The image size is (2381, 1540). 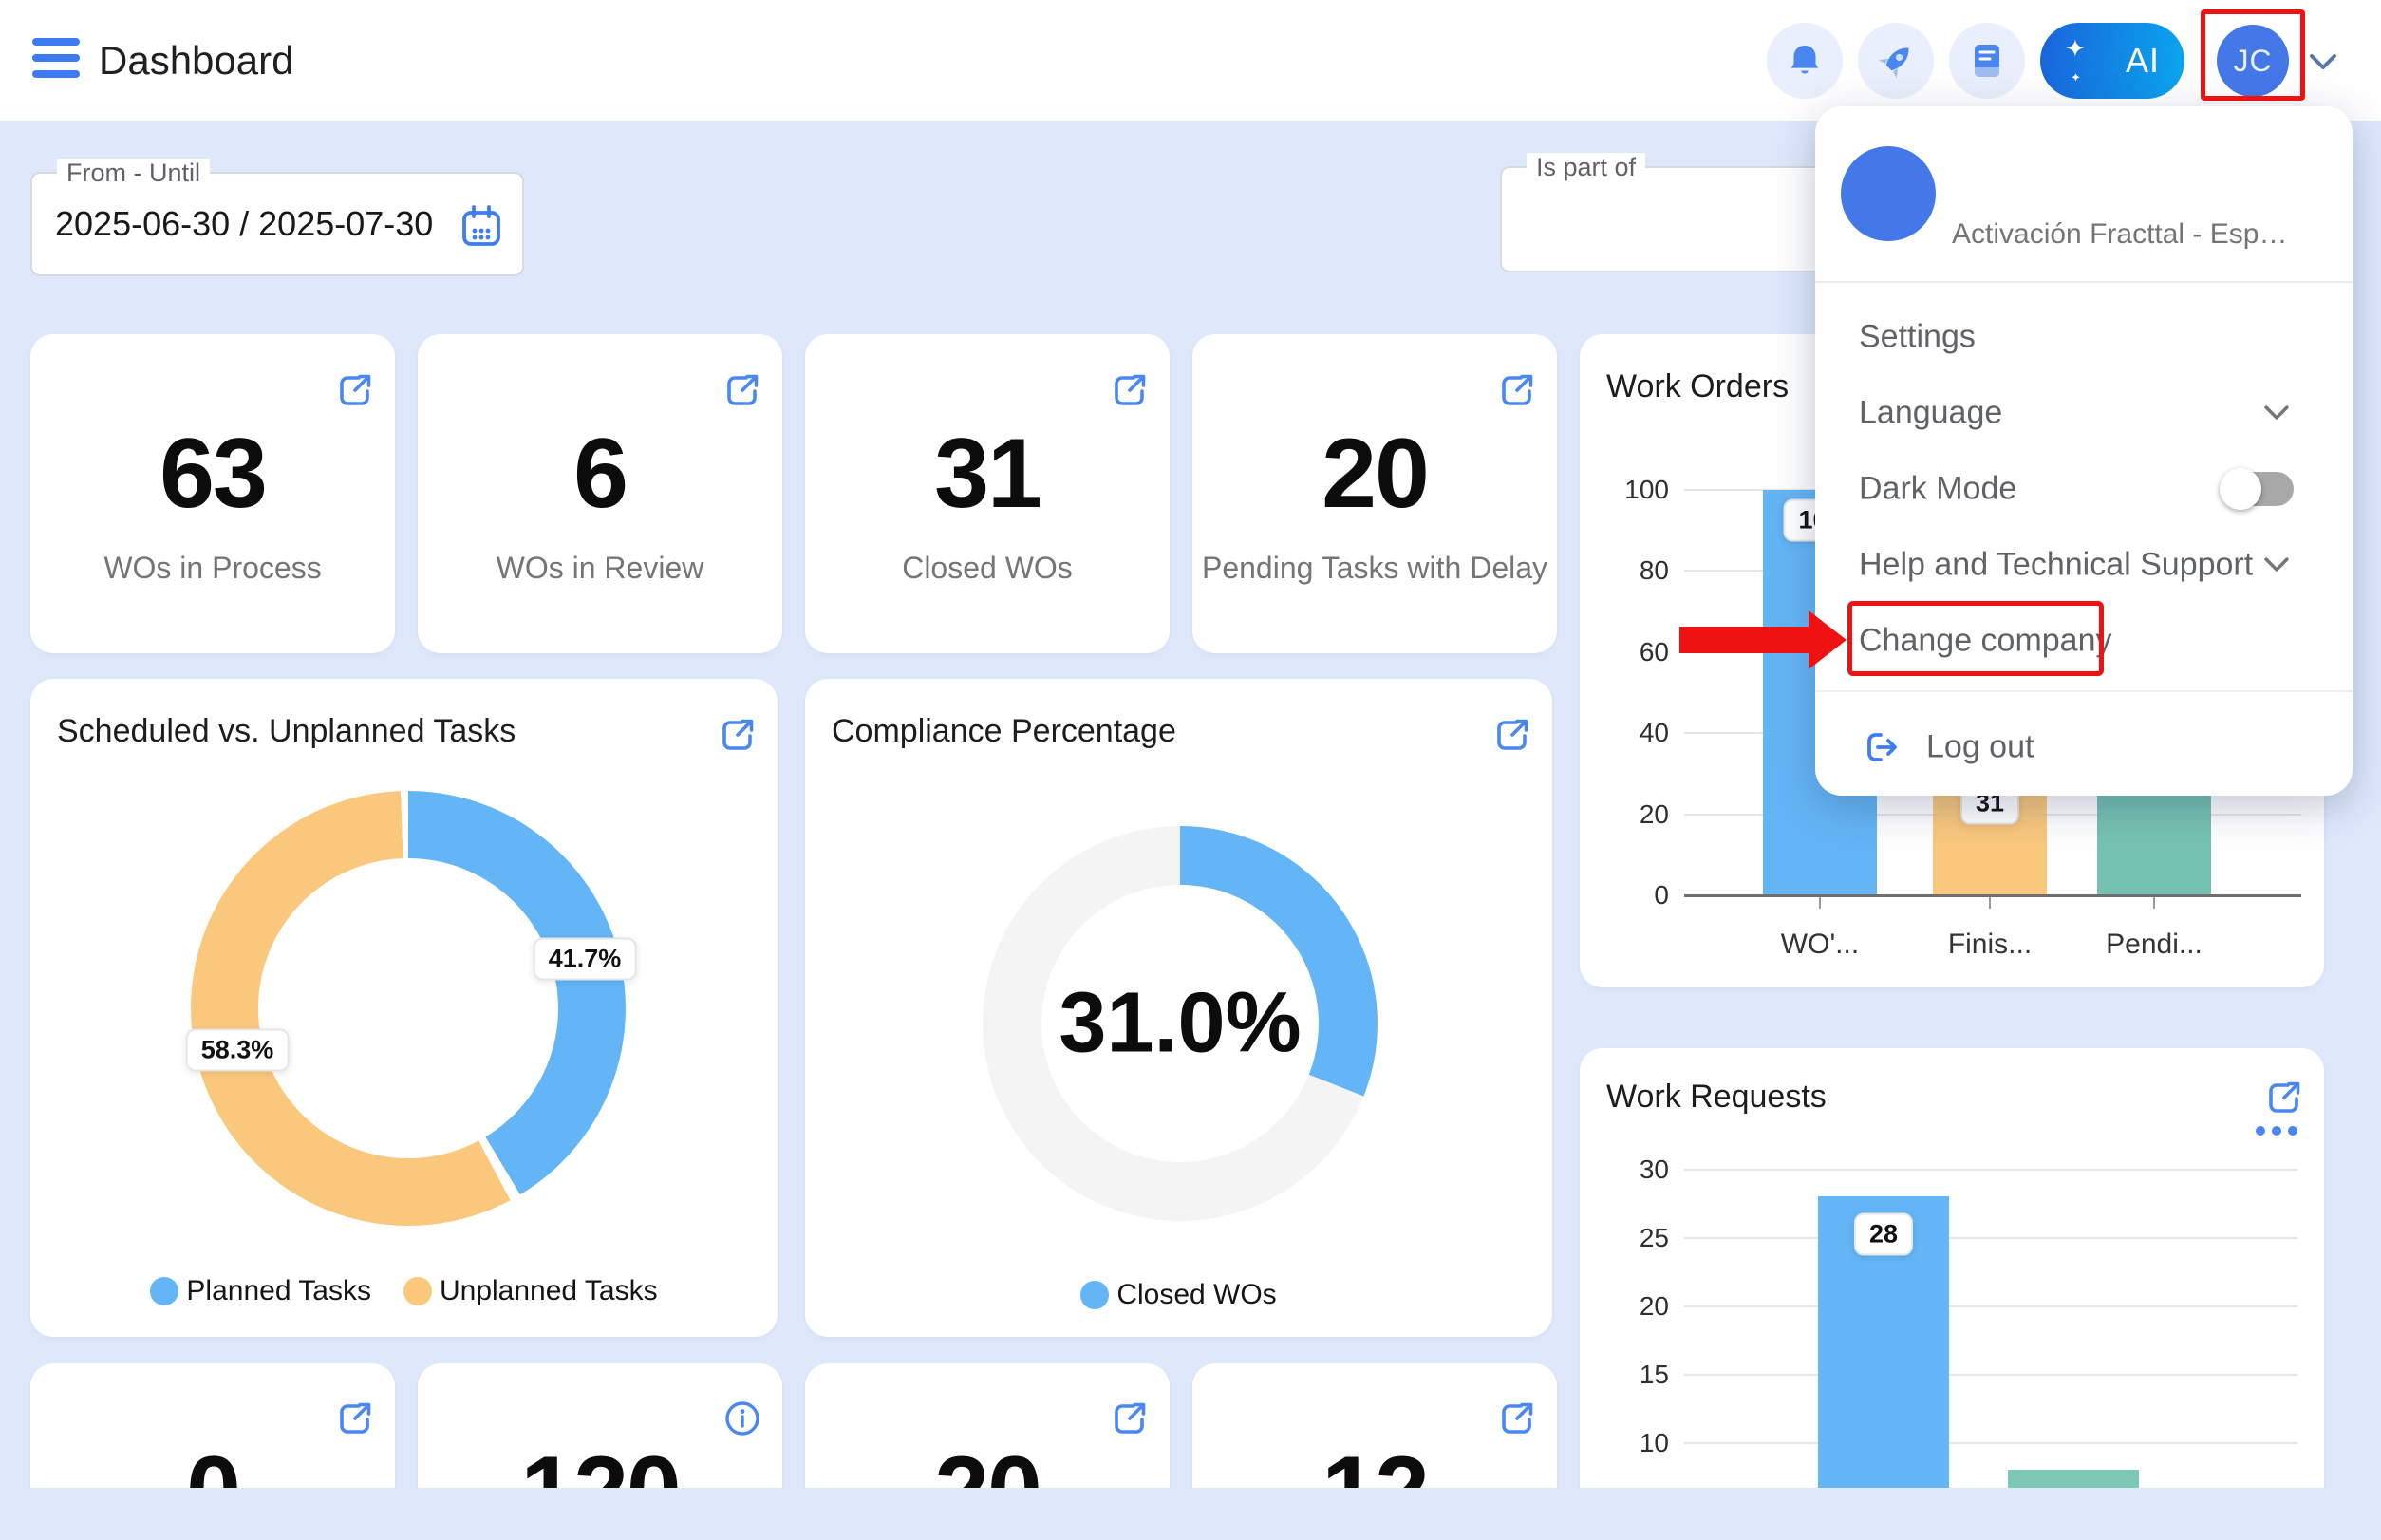 I want to click on menu-item-language: Language, so click(x=2084, y=413).